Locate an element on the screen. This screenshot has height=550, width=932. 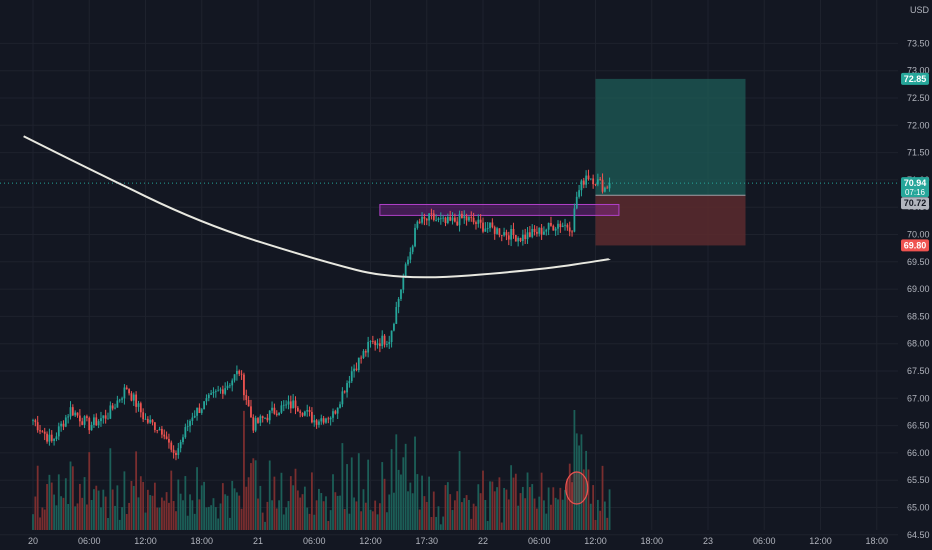
price-tick-label: 71.50 is located at coordinates (918, 153).